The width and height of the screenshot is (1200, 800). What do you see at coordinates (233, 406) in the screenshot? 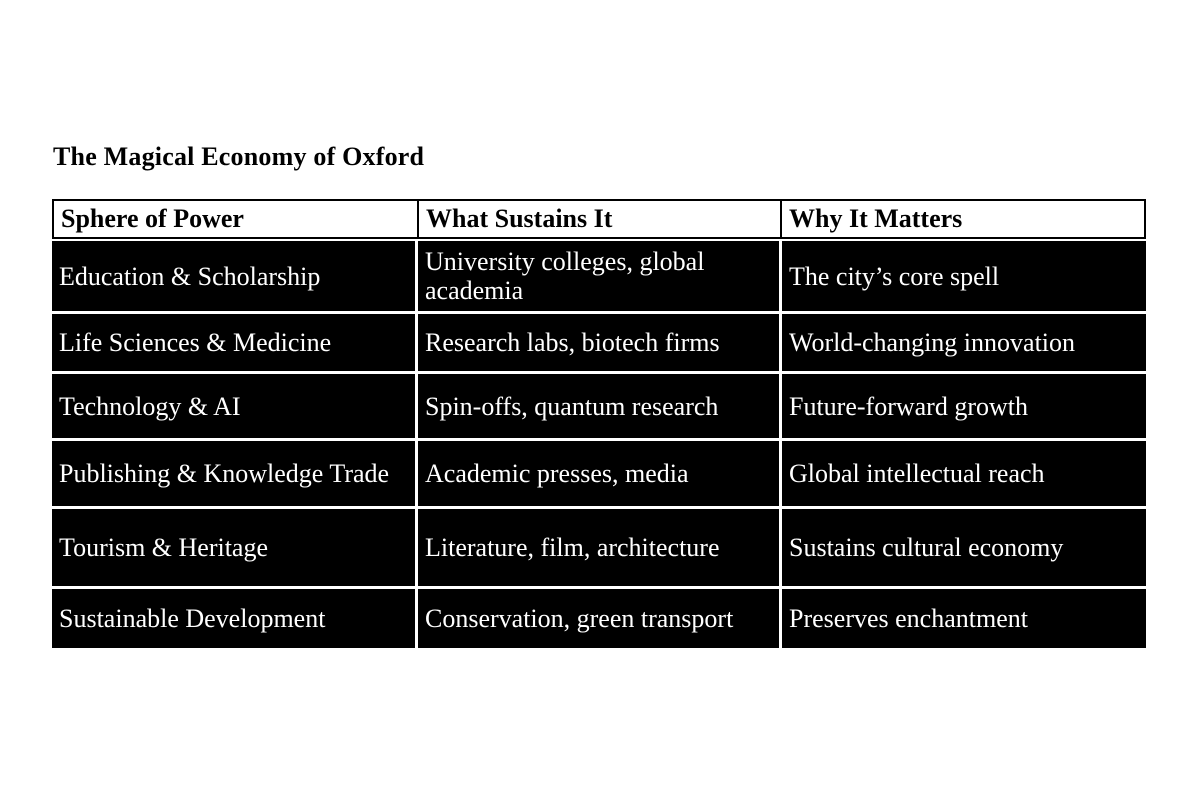
I see `table-cell: Technology & AI` at bounding box center [233, 406].